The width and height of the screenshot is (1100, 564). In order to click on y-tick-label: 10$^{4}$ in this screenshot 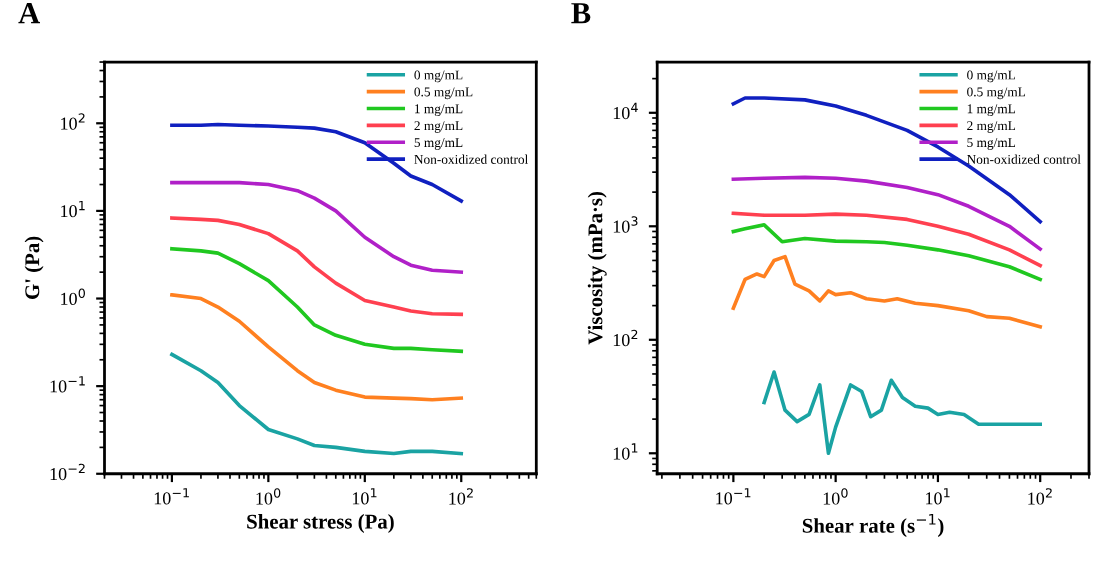, I will do `click(625, 111)`.